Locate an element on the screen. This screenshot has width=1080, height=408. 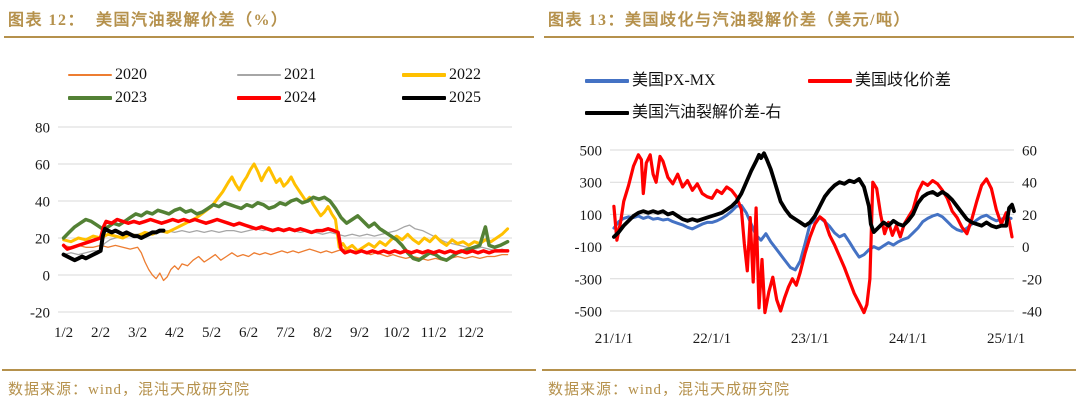
y-tick-label: 100 is located at coordinates (591, 216).